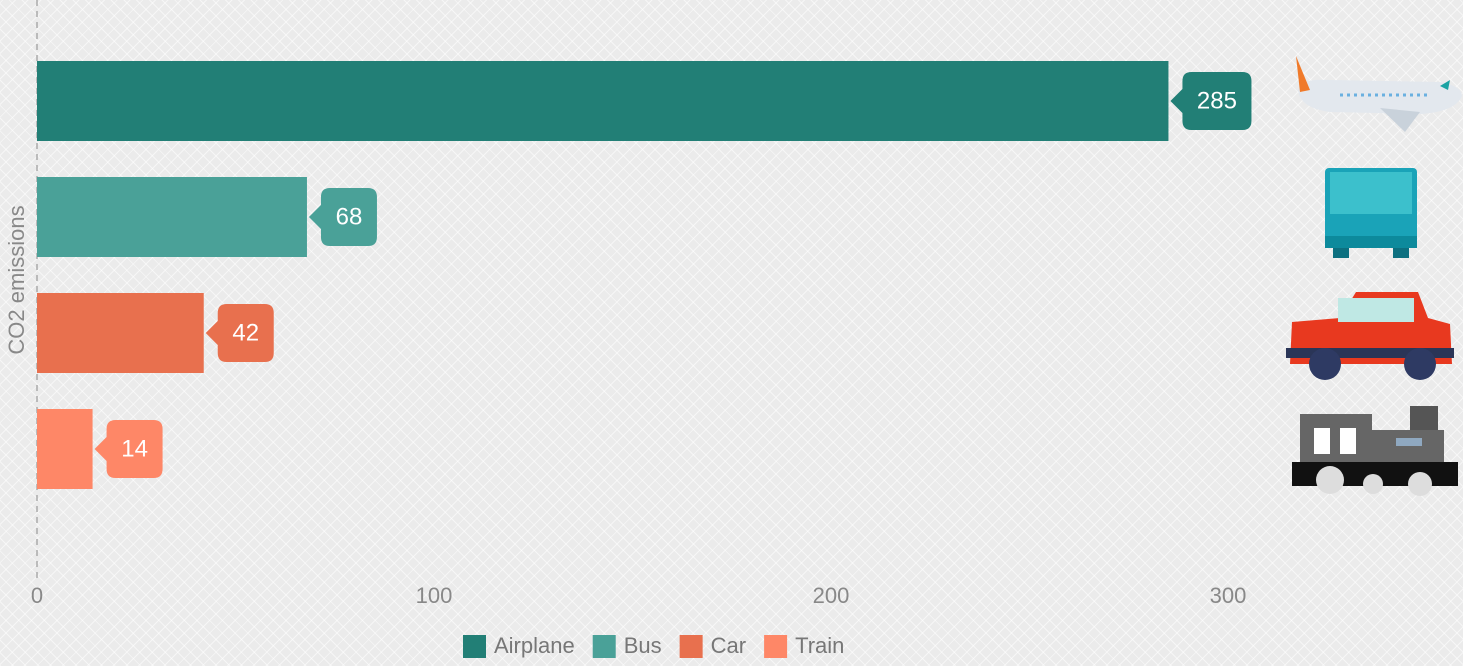  What do you see at coordinates (1217, 100) in the screenshot?
I see `data-label: 285` at bounding box center [1217, 100].